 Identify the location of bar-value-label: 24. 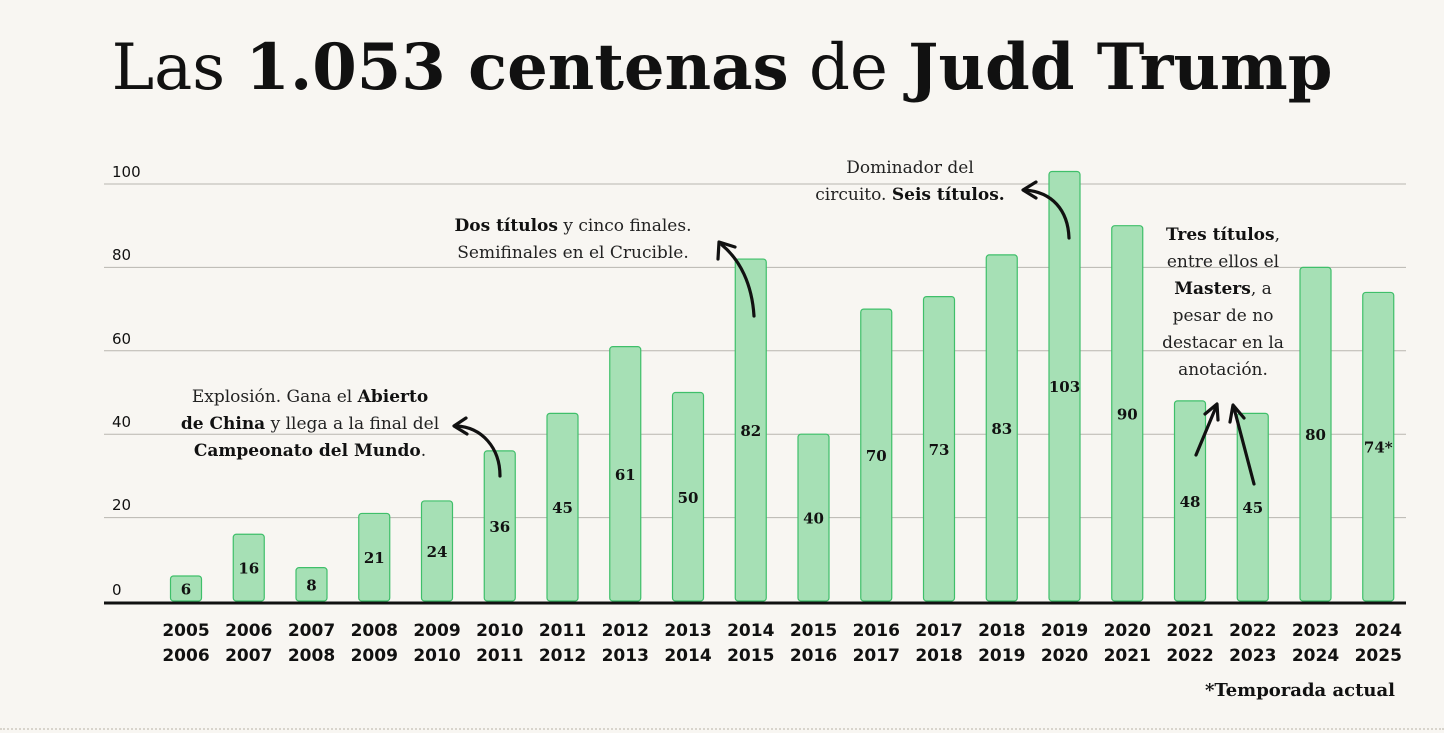
(437, 552).